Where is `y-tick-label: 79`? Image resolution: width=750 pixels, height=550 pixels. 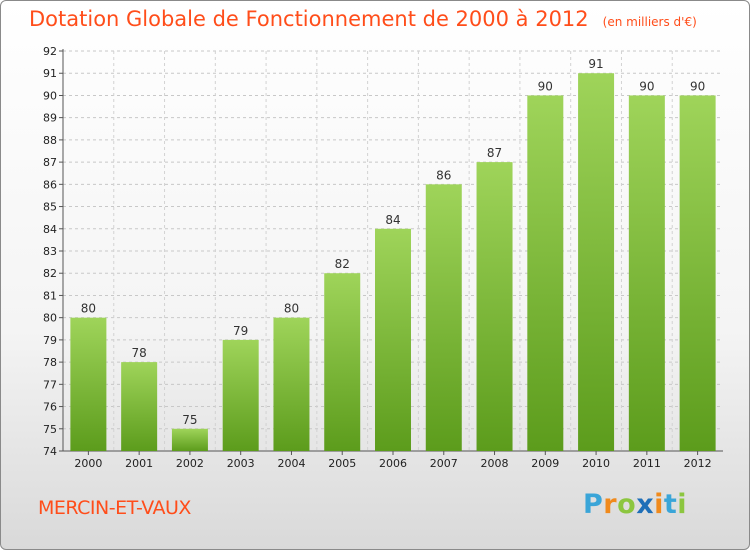 y-tick-label: 79 is located at coordinates (50, 340).